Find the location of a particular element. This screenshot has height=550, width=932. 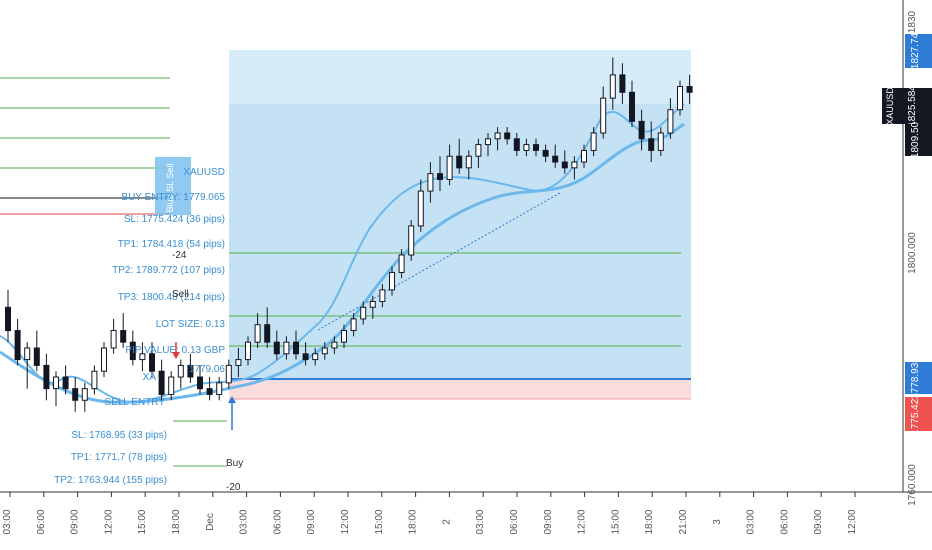

y-tick-label: 1830 is located at coordinates (912, 21).